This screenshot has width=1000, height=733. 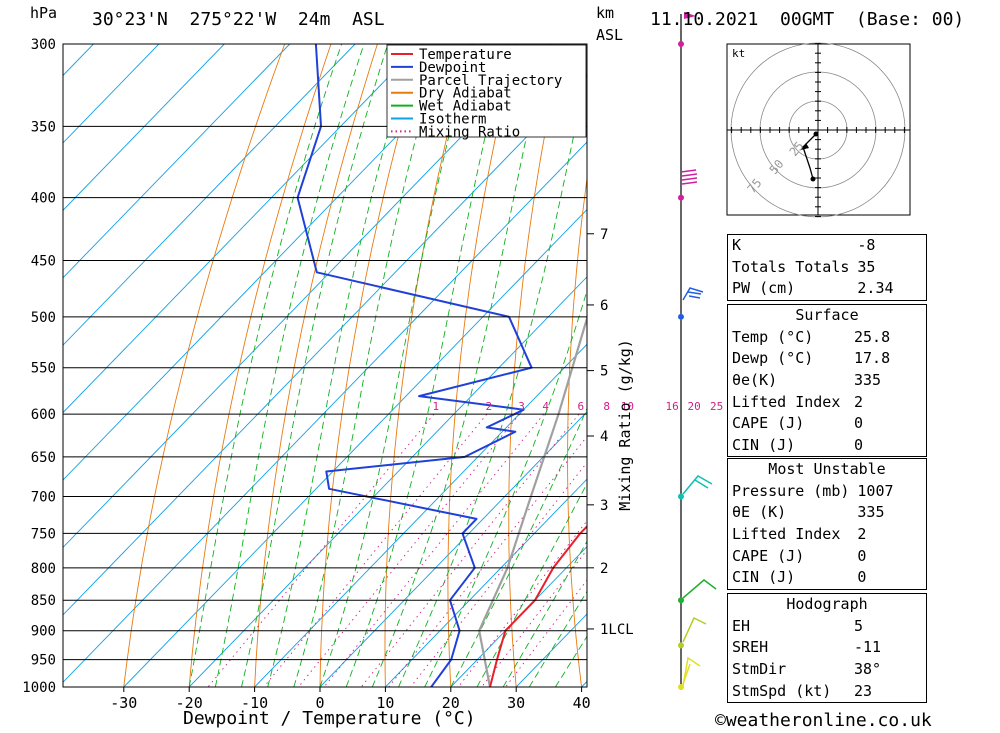 I want to click on legend-entry: Temperature, so click(x=465, y=55).